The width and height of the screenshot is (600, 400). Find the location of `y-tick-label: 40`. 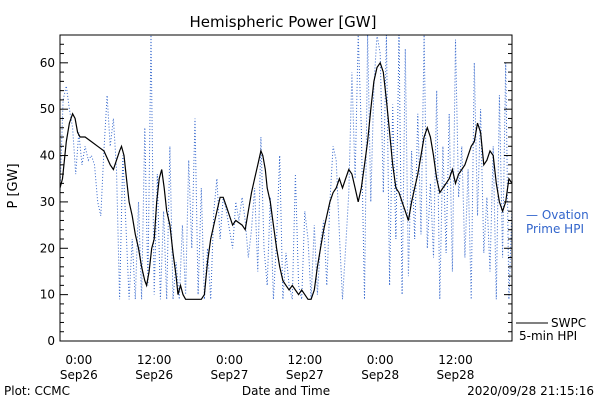

y-tick-label: 40 is located at coordinates (47, 156).